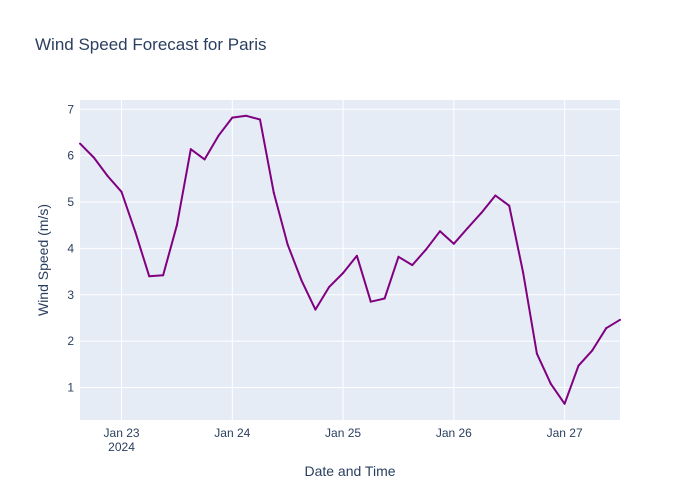 The height and width of the screenshot is (500, 700). I want to click on y-tick-label: 3, so click(70, 295).